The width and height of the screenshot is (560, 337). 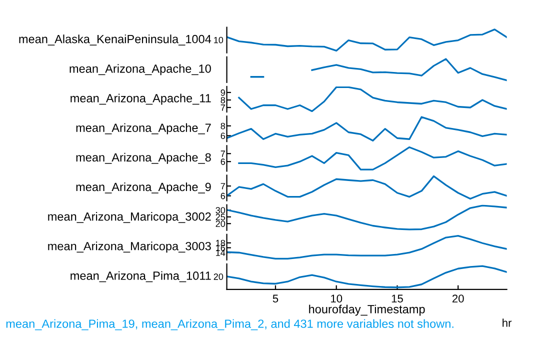 I want to click on y-tick-label: 25, so click(x=221, y=217).